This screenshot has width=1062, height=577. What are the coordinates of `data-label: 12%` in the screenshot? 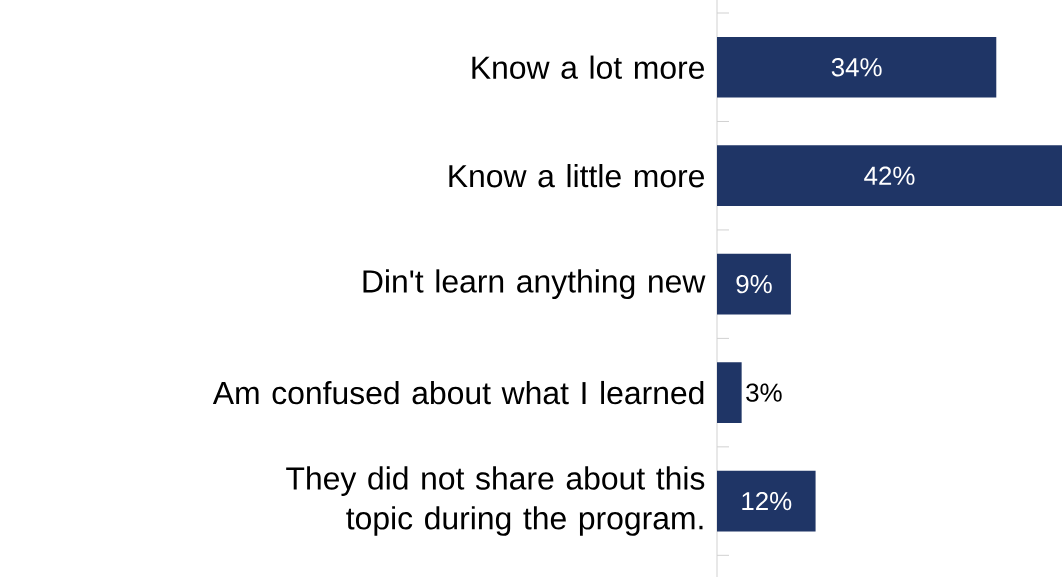 It's located at (767, 501).